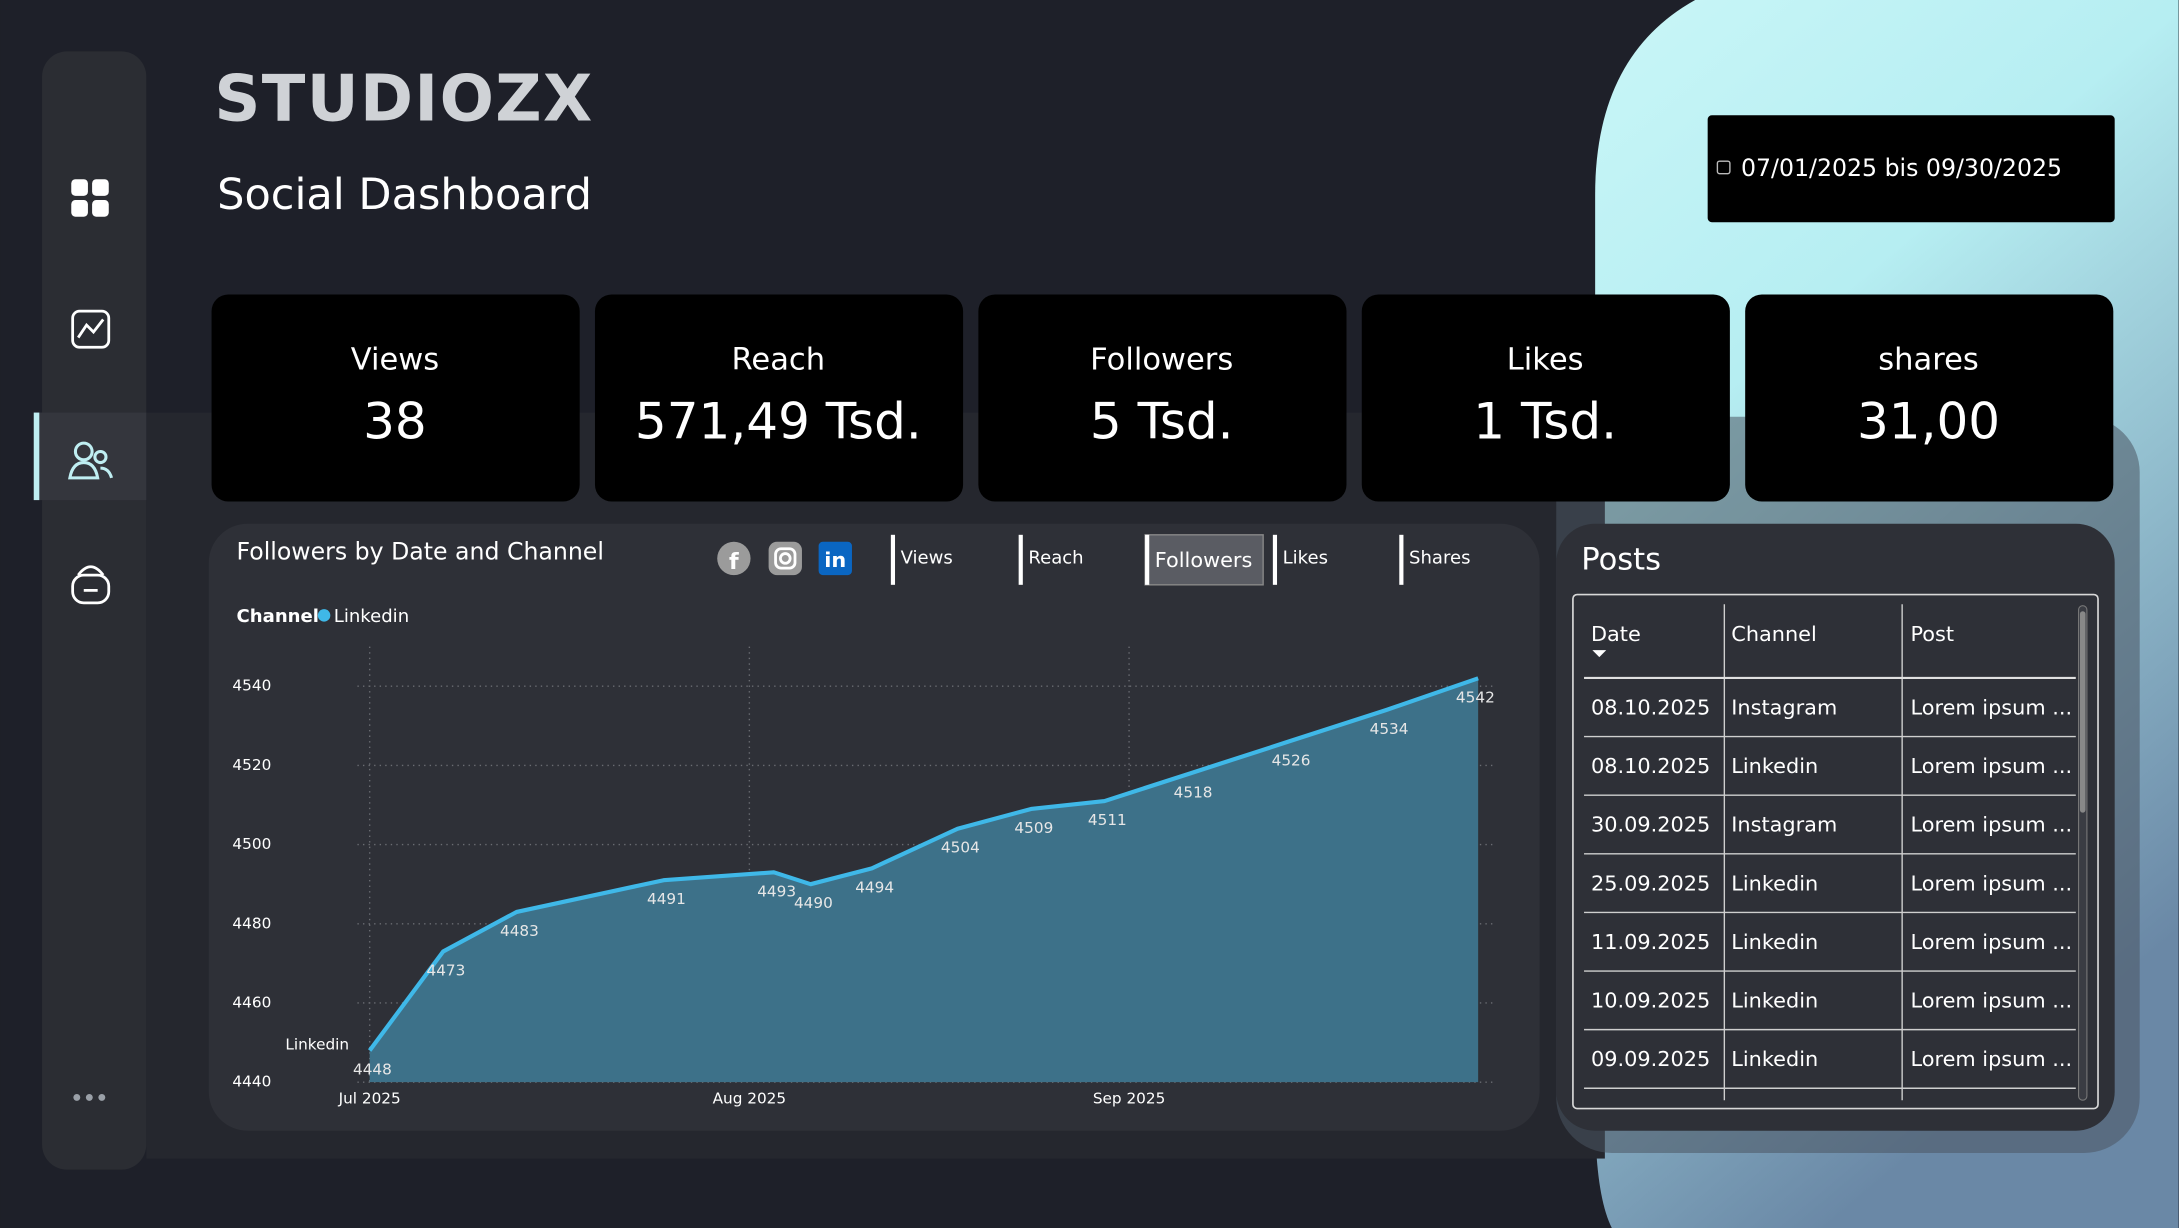 This screenshot has height=1228, width=2179. I want to click on metric-button-label: Likes, so click(1305, 557).